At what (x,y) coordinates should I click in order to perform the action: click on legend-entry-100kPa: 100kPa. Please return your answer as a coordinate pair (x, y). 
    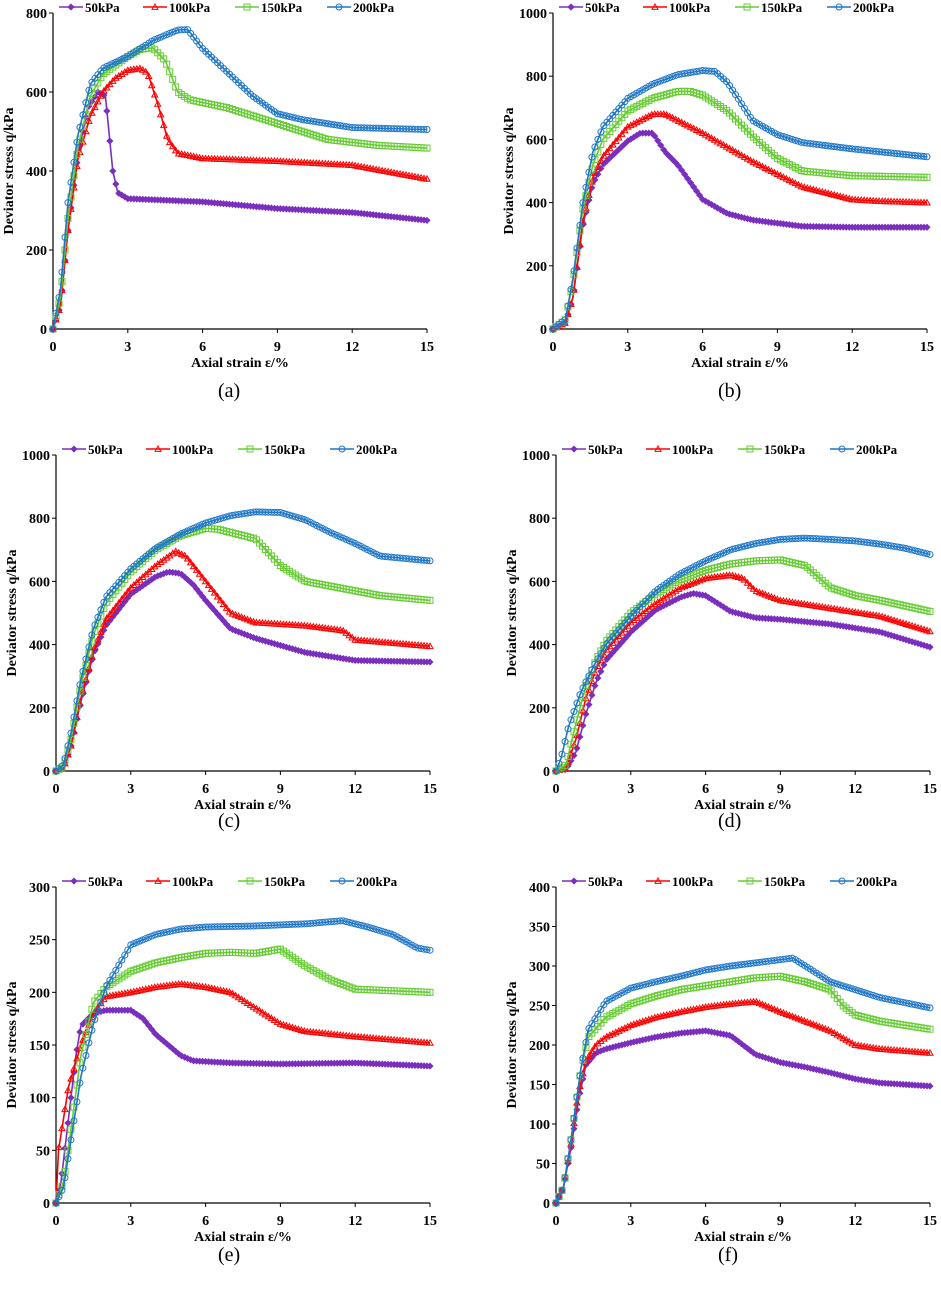
    Looking at the image, I should click on (677, 7).